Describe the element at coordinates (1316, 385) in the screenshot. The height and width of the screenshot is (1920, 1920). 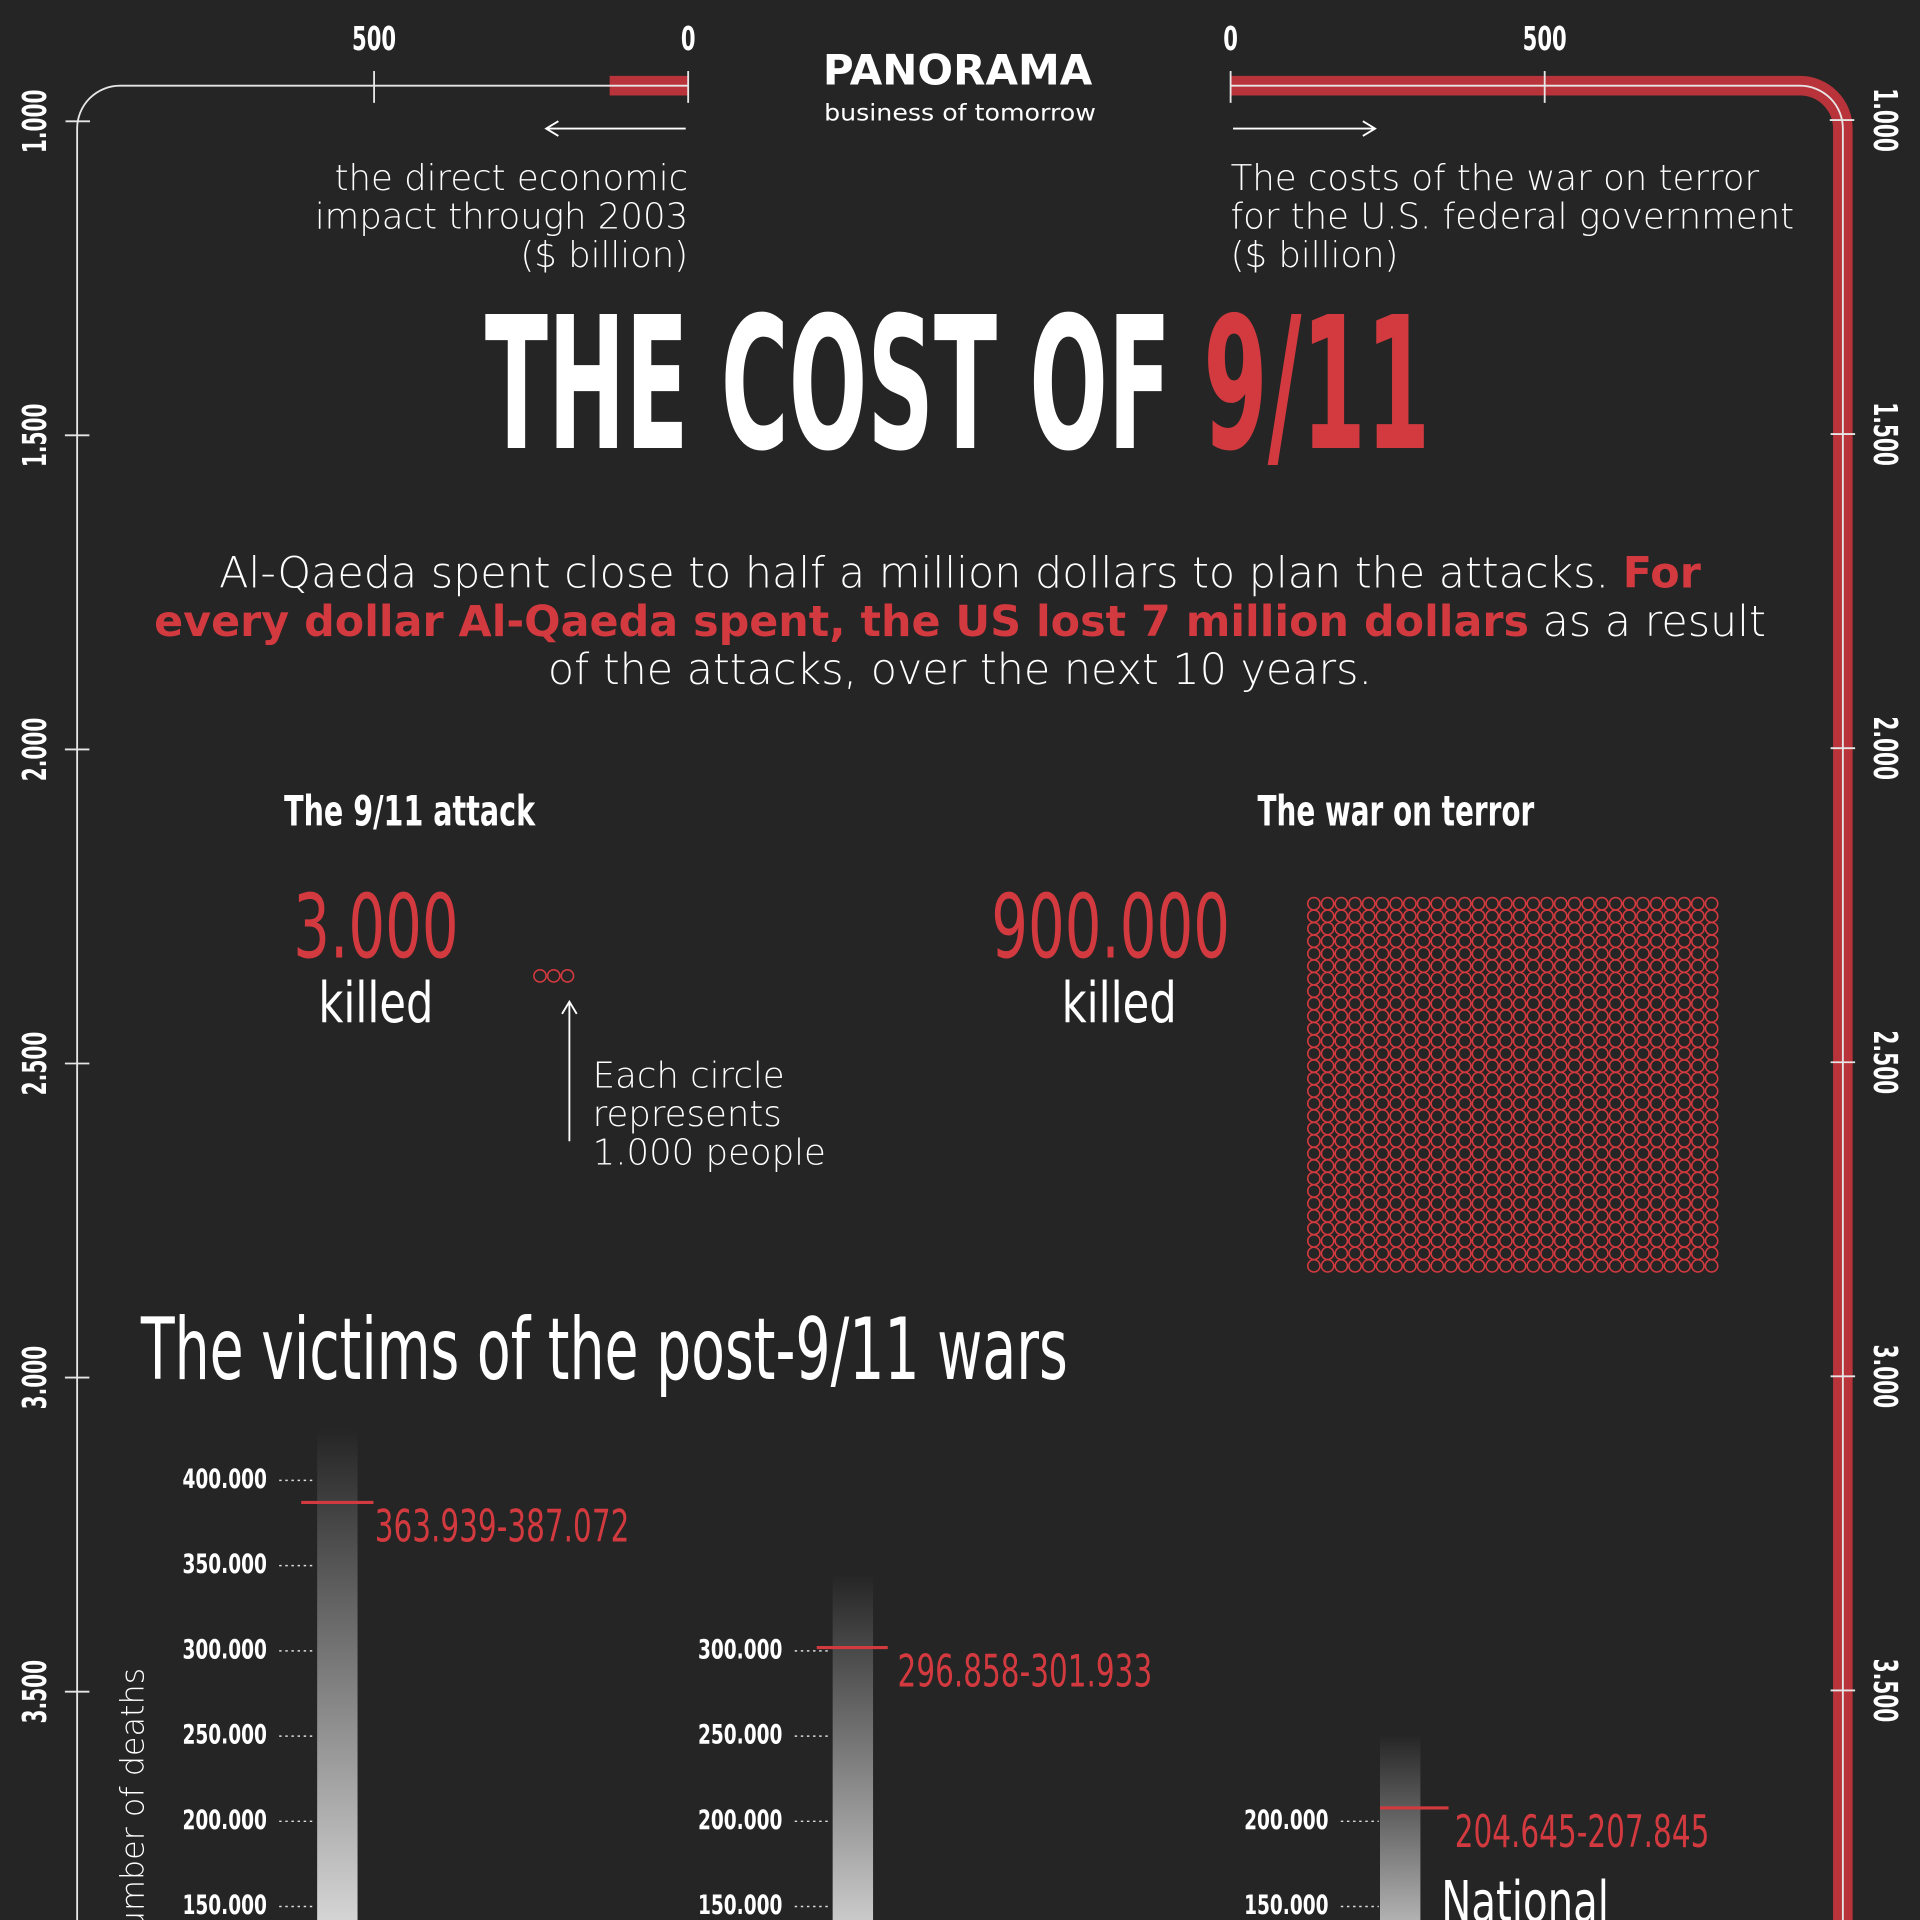
I see `title-highlight: 9/11` at that location.